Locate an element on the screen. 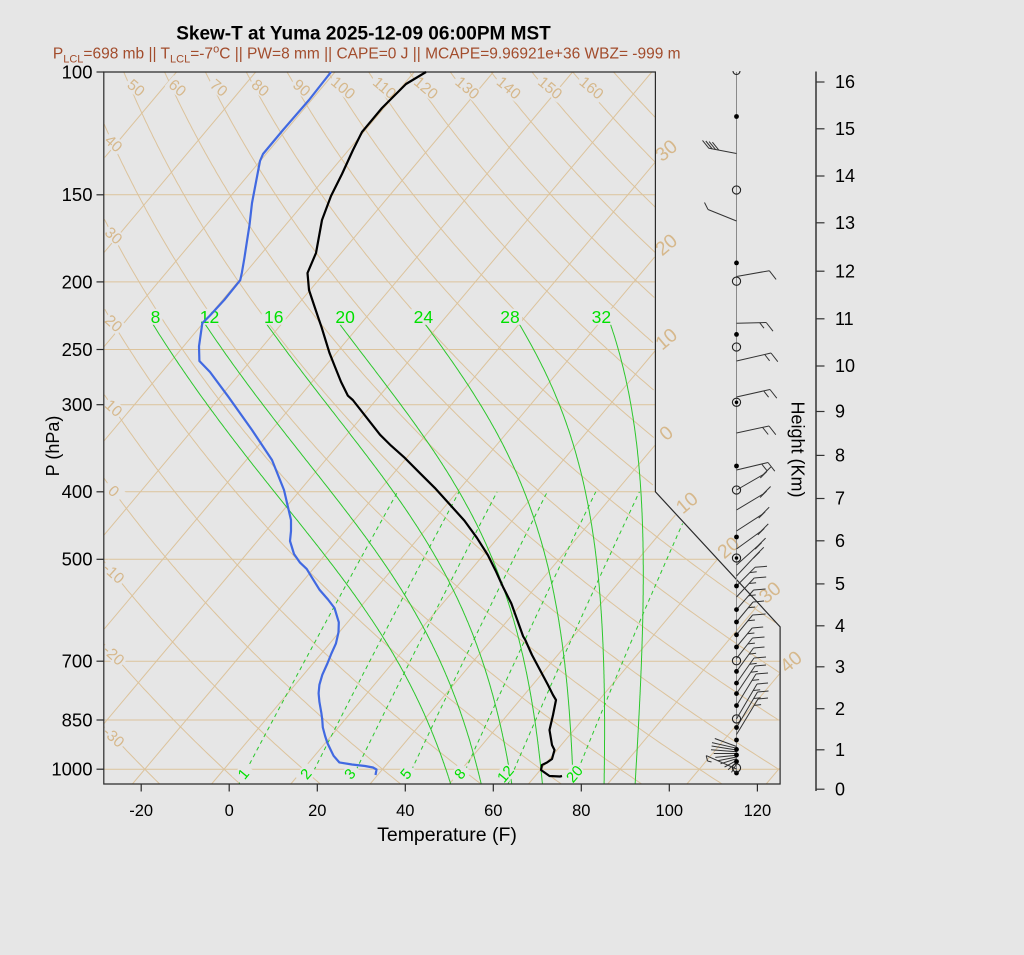 The height and width of the screenshot is (955, 1024). svg-text: 5 is located at coordinates (840, 584).